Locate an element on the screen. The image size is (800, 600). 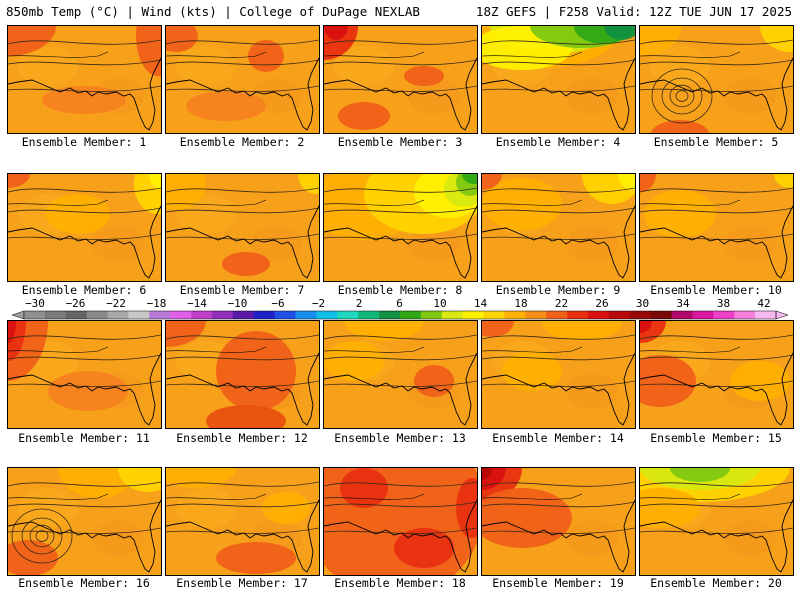
ensemble-member-16-map is located at coordinates (84, 521).